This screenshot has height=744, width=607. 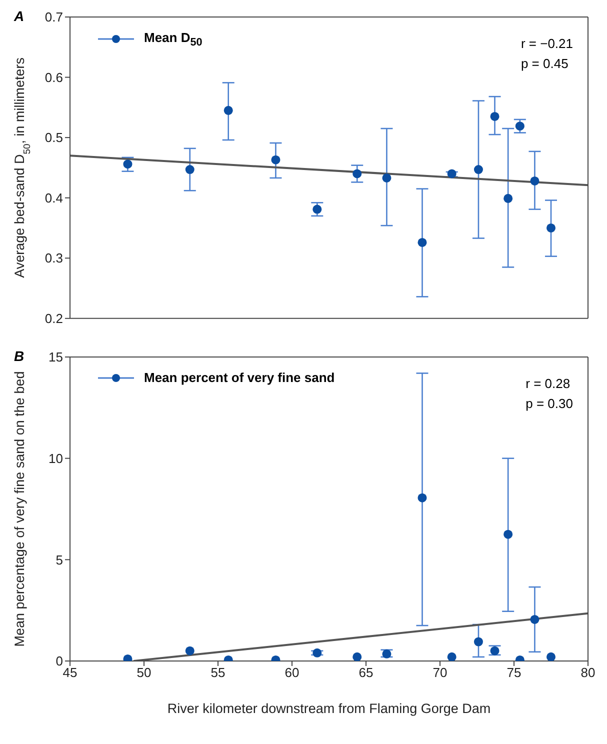 I want to click on y-tick-label: 0.4, so click(x=53, y=198).